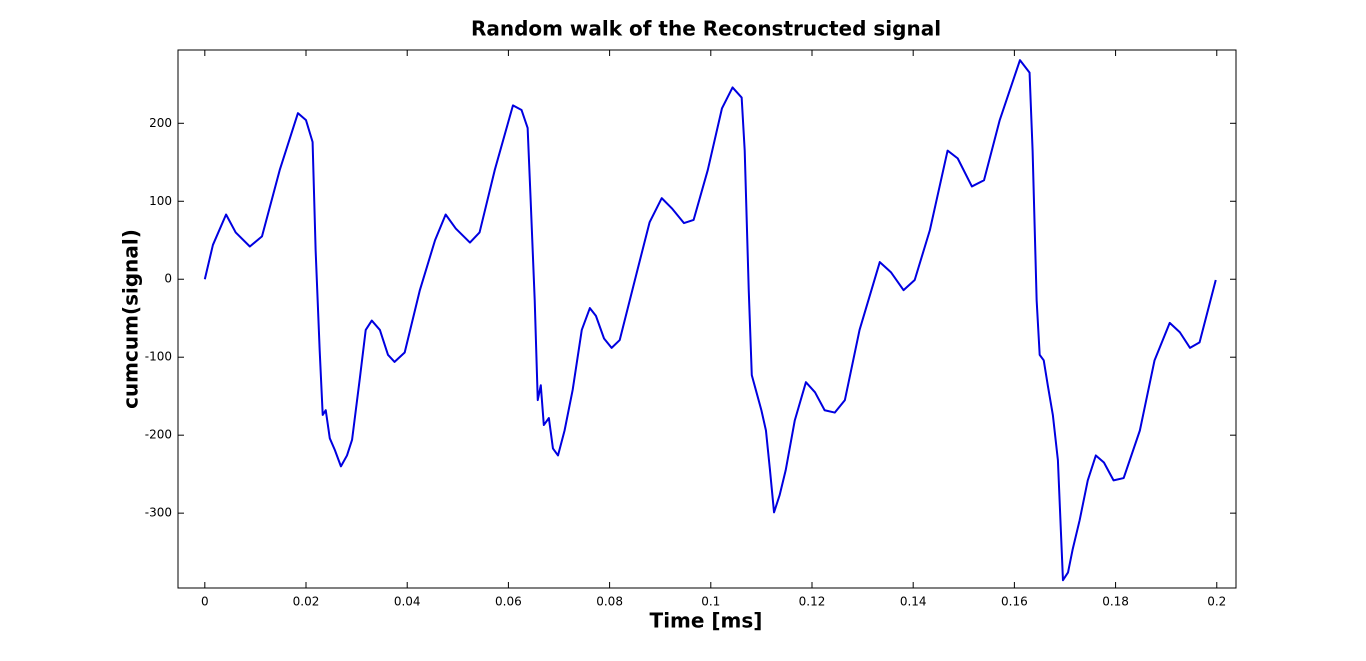 This screenshot has height=661, width=1366. Describe the element at coordinates (1216, 602) in the screenshot. I see `x-tick-label: 0.2` at that location.